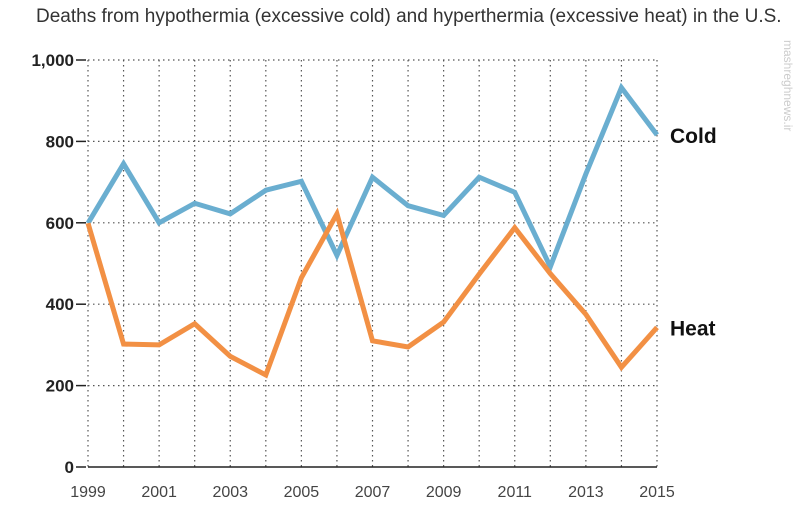  Describe the element at coordinates (52, 60) in the screenshot. I see `y-tick-label: 1,000` at that location.